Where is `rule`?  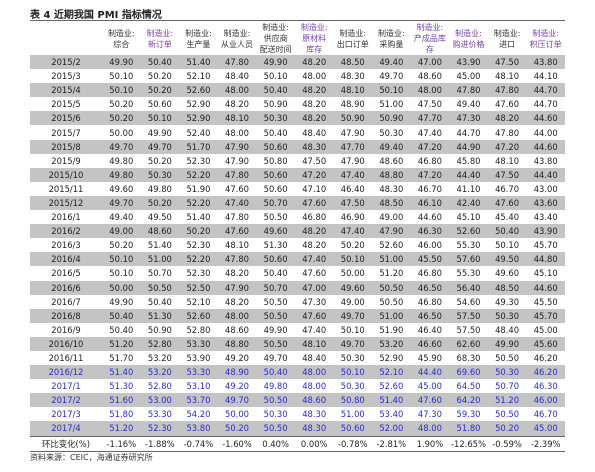
rule is located at coordinates (297, 20).